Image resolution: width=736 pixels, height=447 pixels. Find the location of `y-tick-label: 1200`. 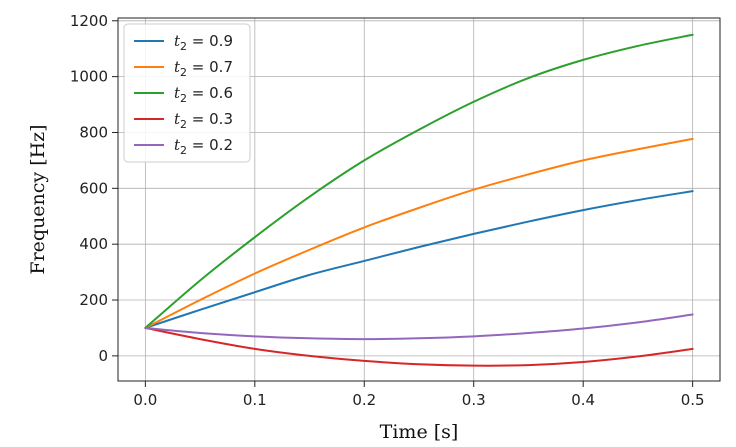

y-tick-label: 1200 is located at coordinates (89, 21).